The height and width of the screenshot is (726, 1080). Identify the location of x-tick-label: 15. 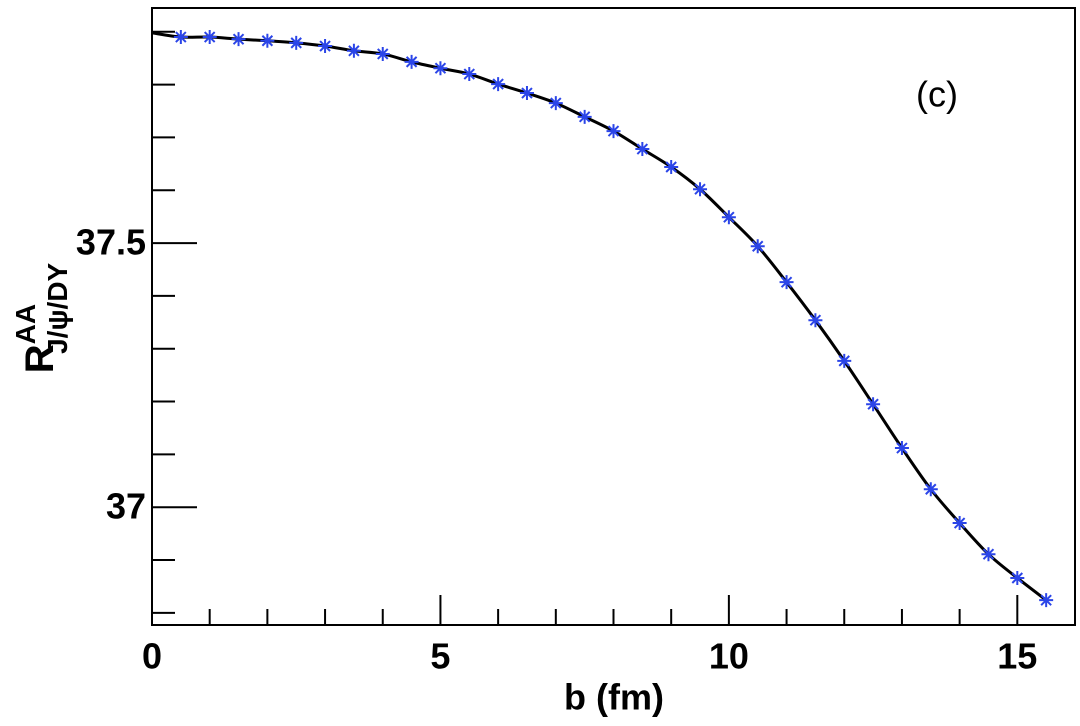
(1017, 656).